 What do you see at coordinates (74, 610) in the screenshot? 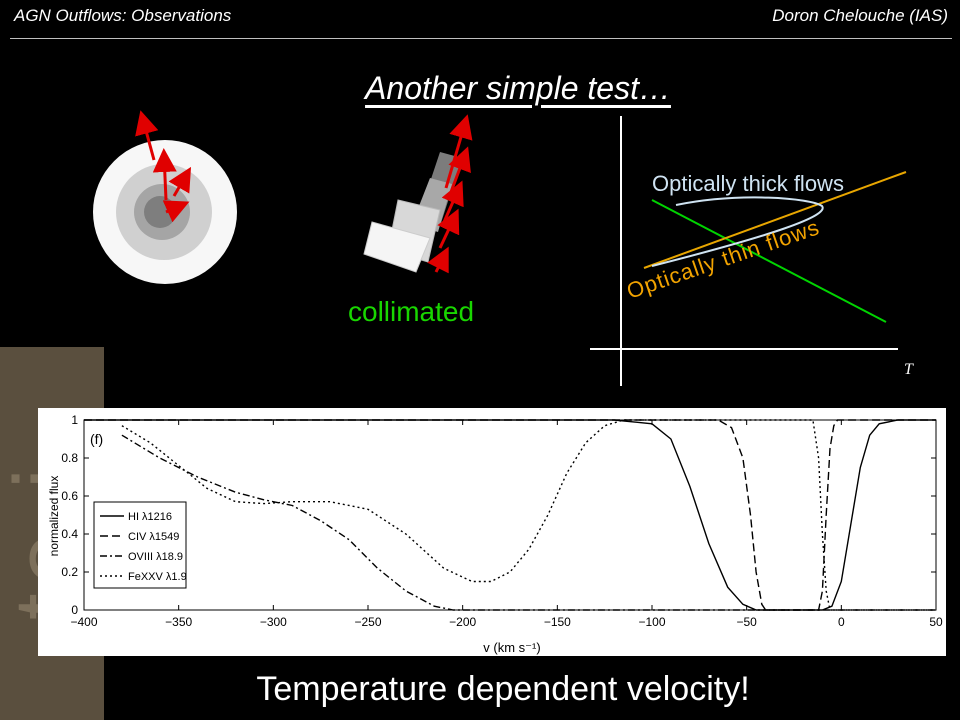
I see `y-tick-label: 0` at bounding box center [74, 610].